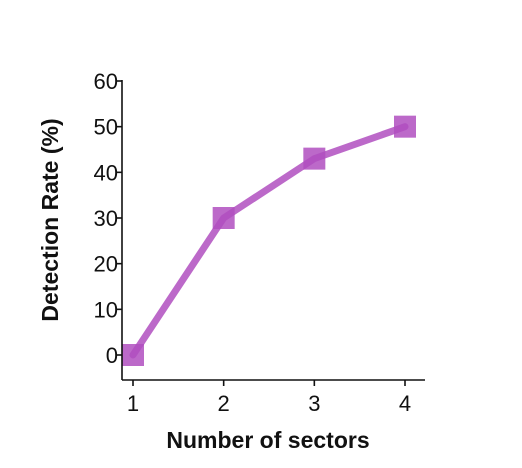  What do you see at coordinates (133, 403) in the screenshot?
I see `x-tick-label: 1` at bounding box center [133, 403].